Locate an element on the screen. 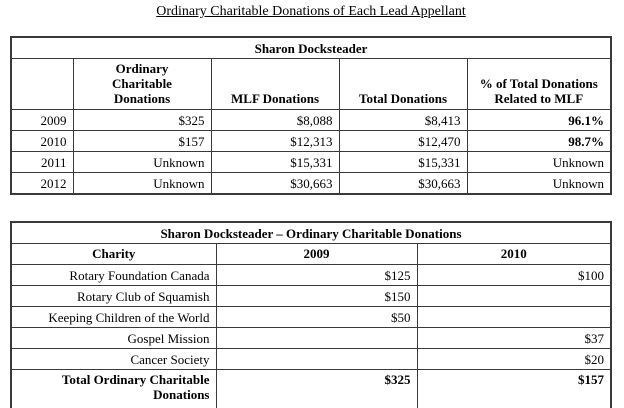 This screenshot has height=408, width=624. mlf-donations-cell: $12,313 is located at coordinates (275, 141).